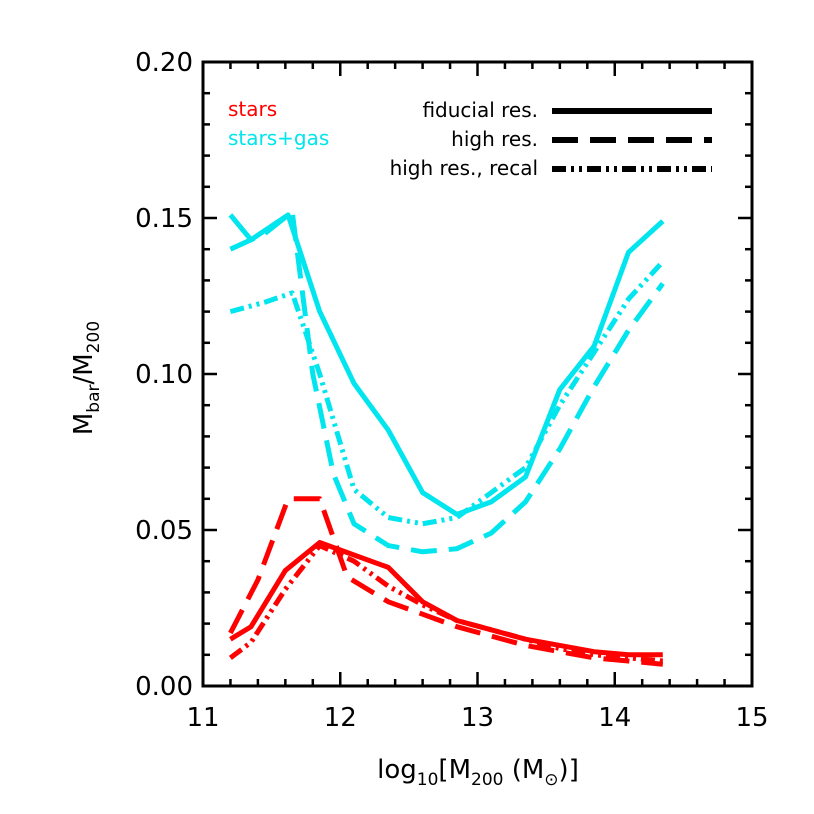 This screenshot has width=814, height=814. Describe the element at coordinates (252, 109) in the screenshot. I see `legend-color-label-0: stars` at that location.